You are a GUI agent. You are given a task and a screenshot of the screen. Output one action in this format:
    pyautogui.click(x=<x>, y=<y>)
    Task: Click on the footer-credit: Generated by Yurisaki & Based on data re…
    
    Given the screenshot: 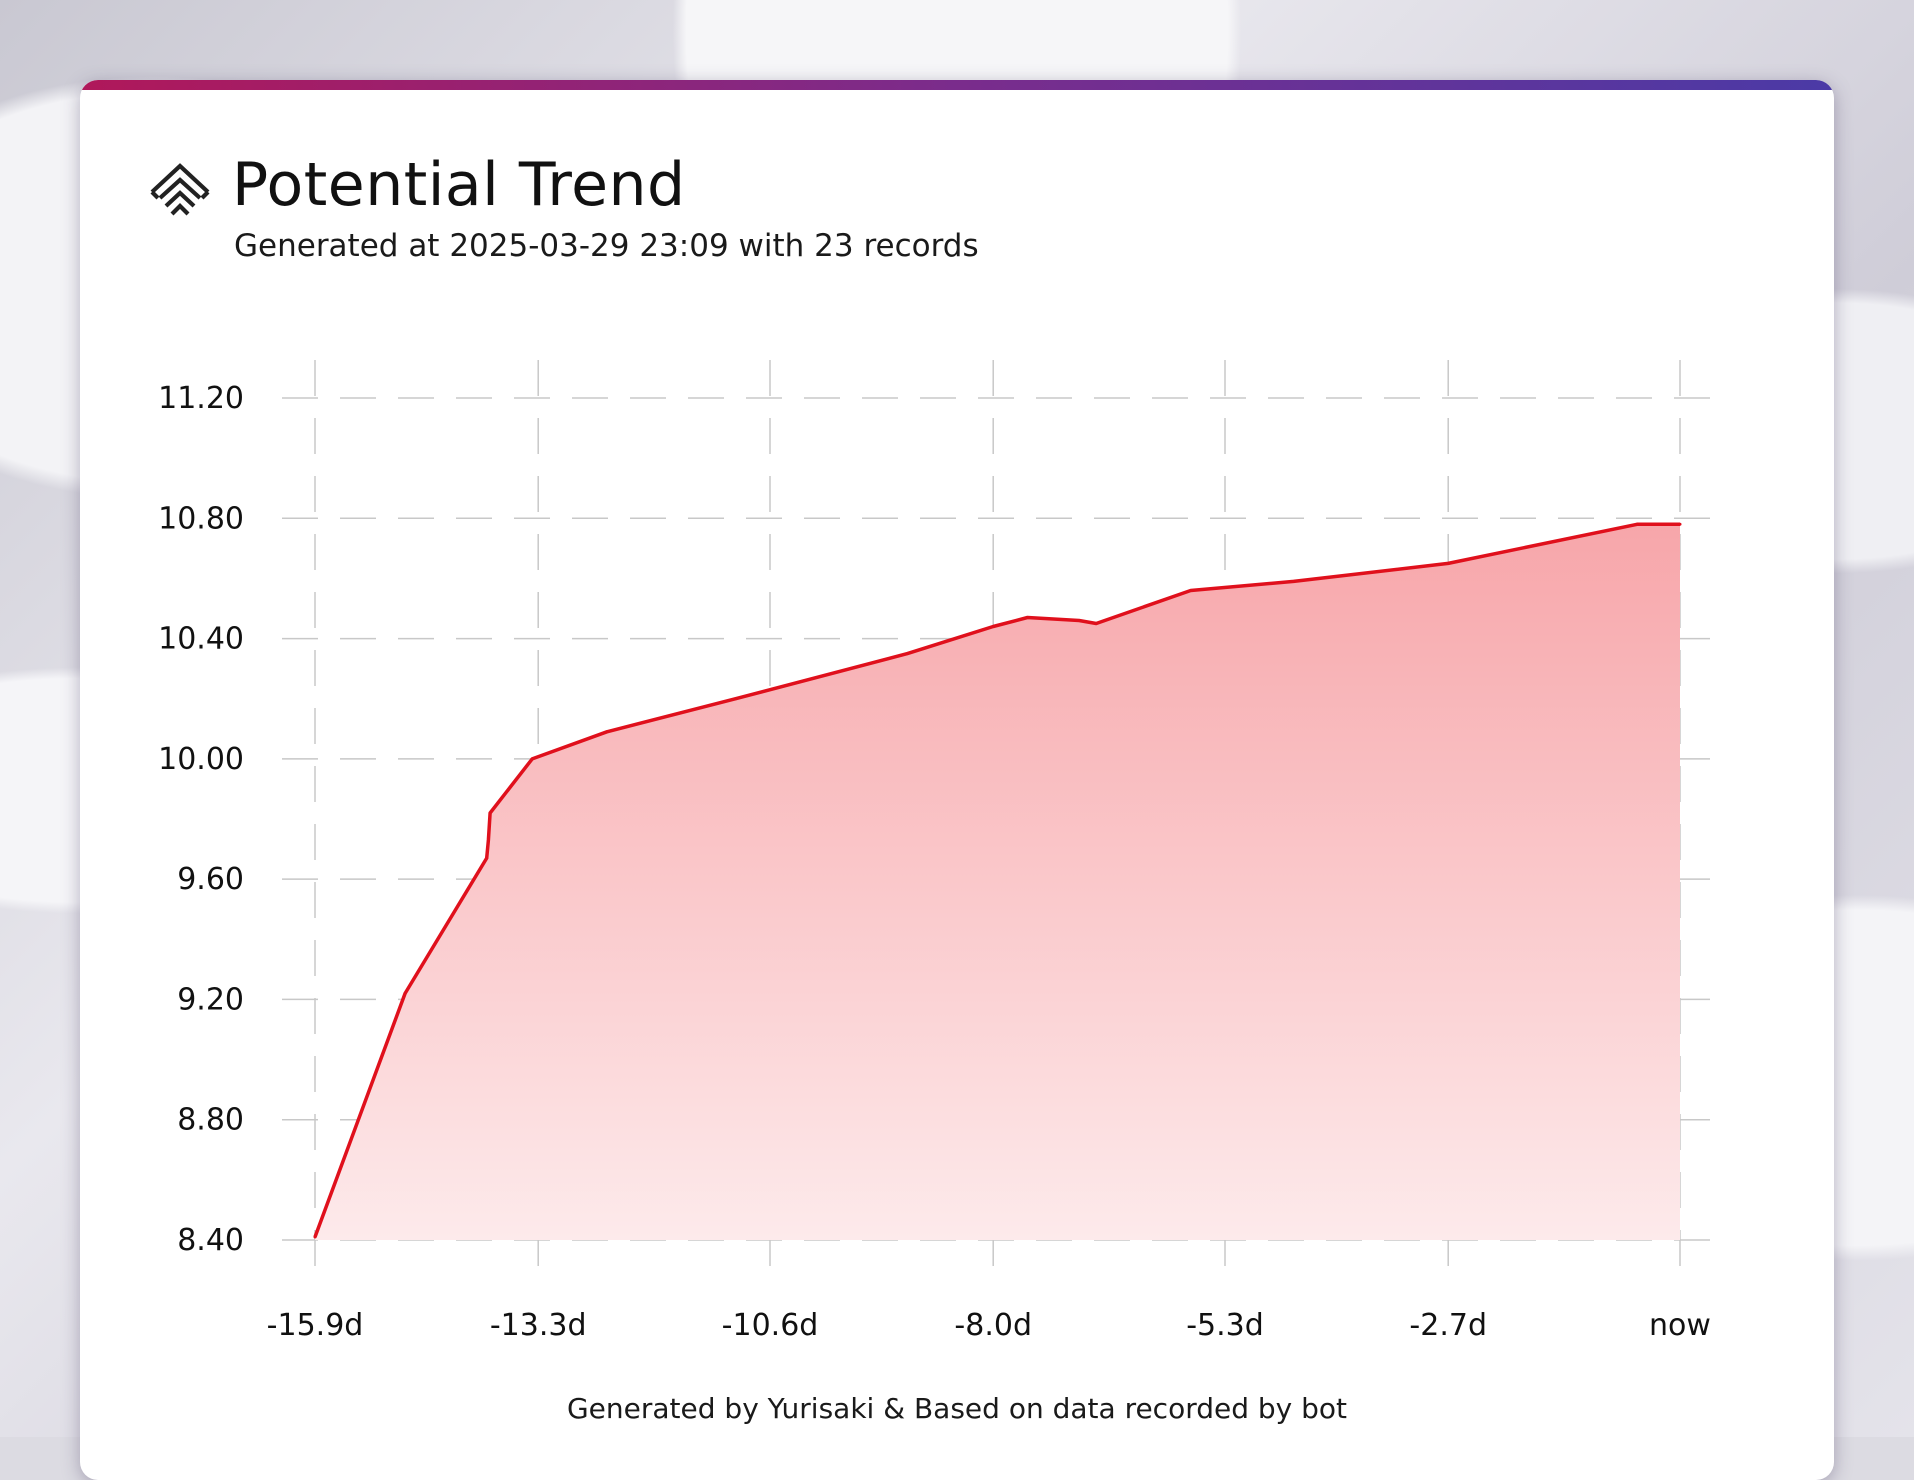 What is the action you would take?
    pyautogui.click(x=957, y=1408)
    